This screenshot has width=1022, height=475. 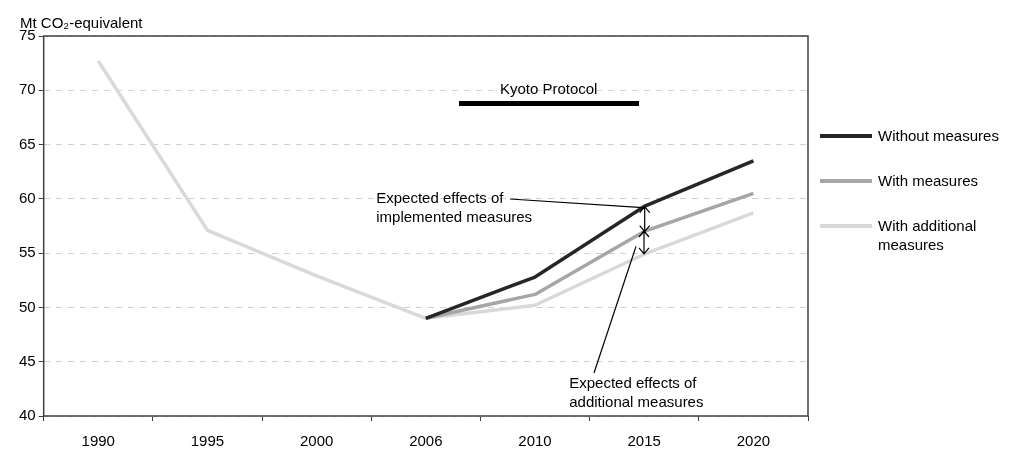 I want to click on legend-label: With measures, so click(x=928, y=180).